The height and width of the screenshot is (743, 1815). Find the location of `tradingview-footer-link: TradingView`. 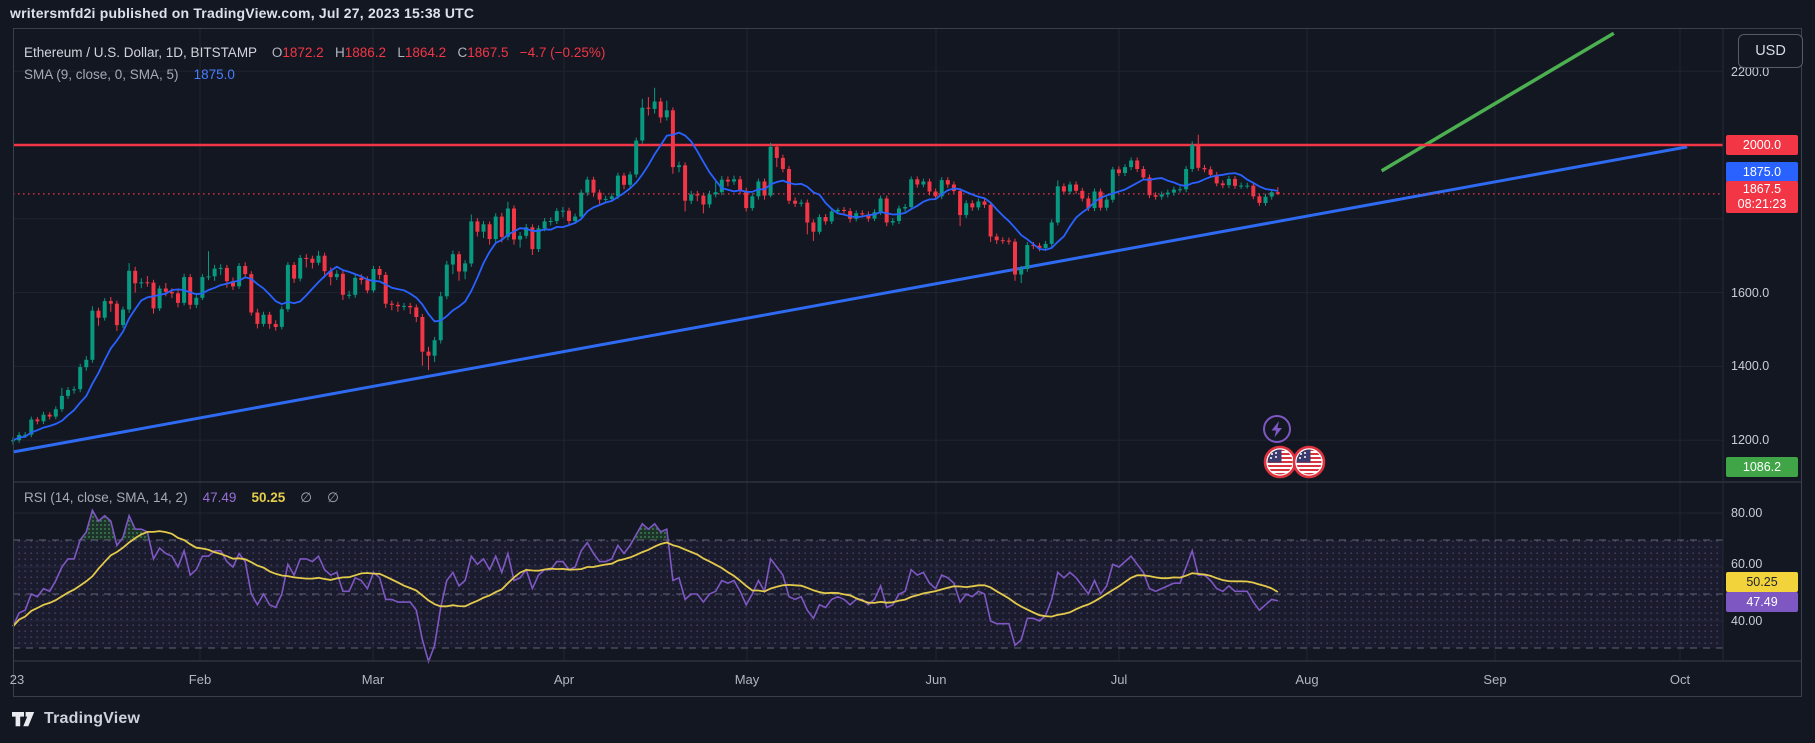

tradingview-footer-link: TradingView is located at coordinates (76, 719).